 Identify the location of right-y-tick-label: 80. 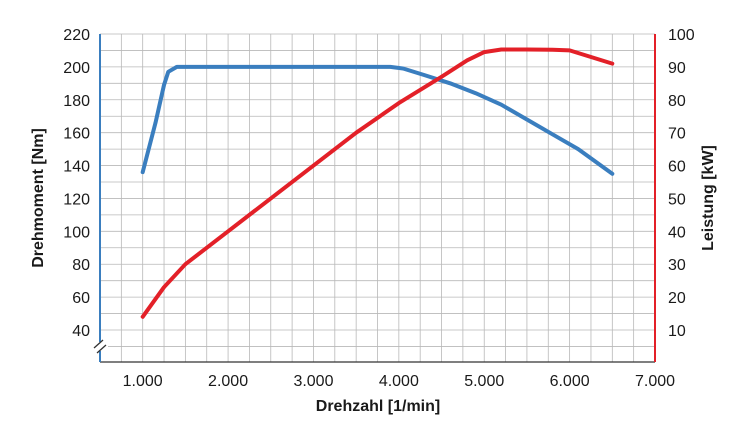
(677, 101).